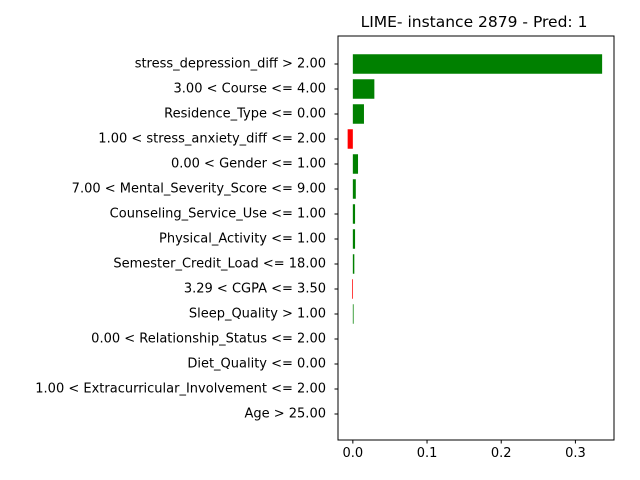 Image resolution: width=640 pixels, height=480 pixels. Describe the element at coordinates (219, 264) in the screenshot. I see `y-tick-label: Semester_Credit_Load <= 18.00` at that location.